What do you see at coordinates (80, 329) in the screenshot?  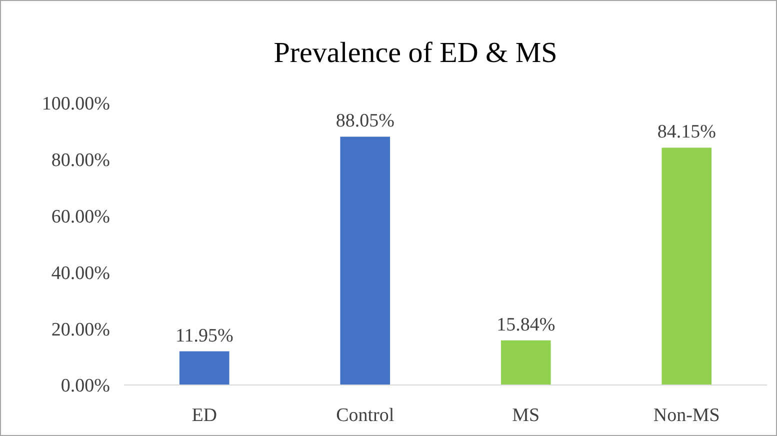 I see `y-tick-label: 20.00%` at bounding box center [80, 329].